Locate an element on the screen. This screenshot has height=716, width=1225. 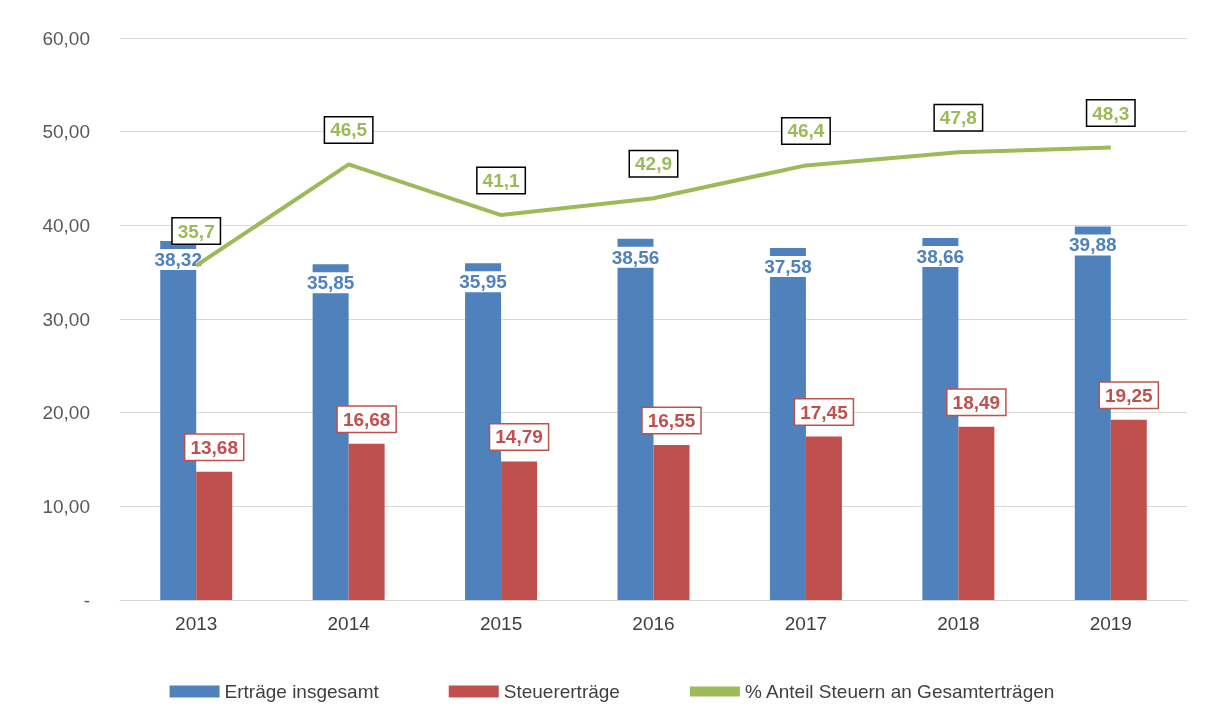
data-label: 37,58 is located at coordinates (788, 266).